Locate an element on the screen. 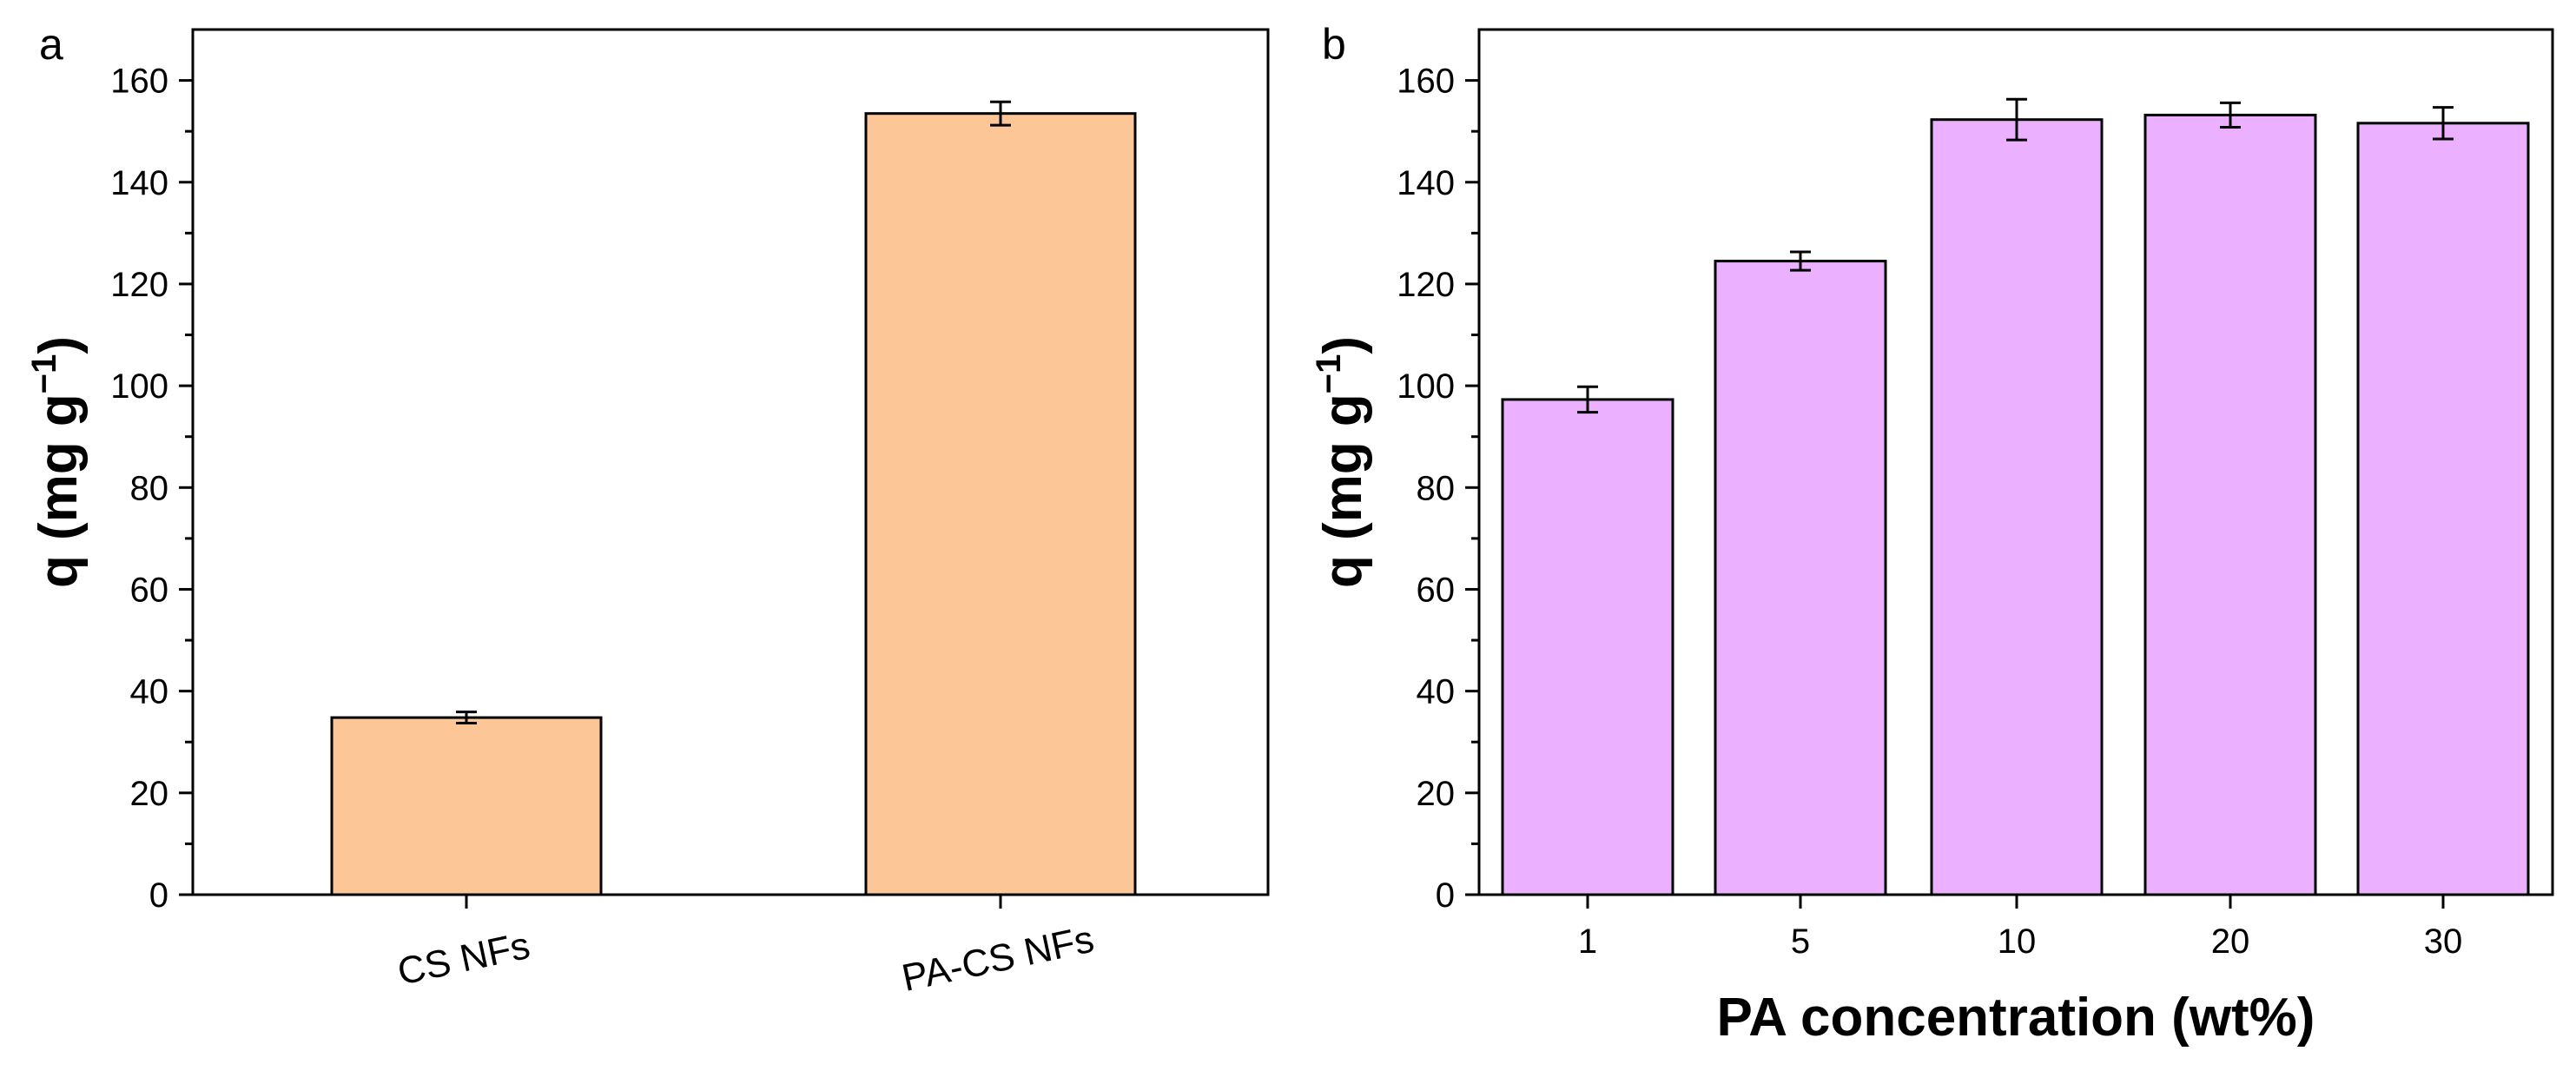 The image size is (2576, 1071). panel-b-y-title-main: q (mg g is located at coordinates (1343, 491).